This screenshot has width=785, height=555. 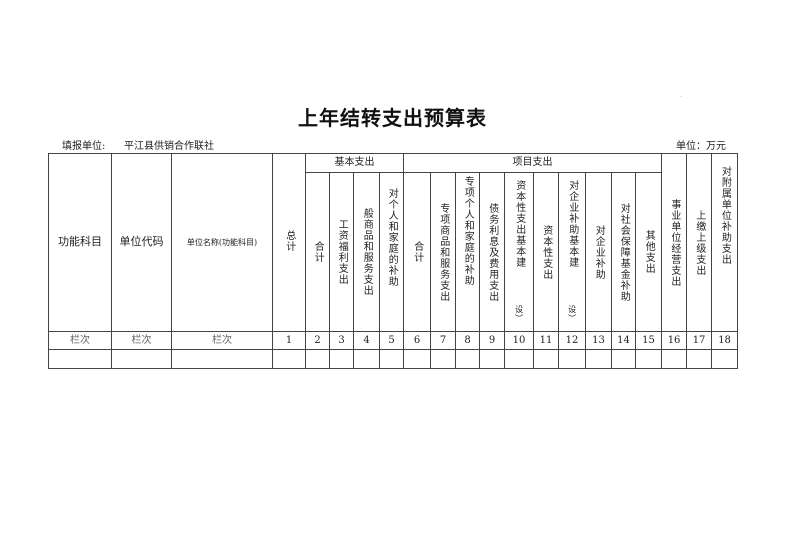 I want to click on column-number: 1, so click(x=289, y=340).